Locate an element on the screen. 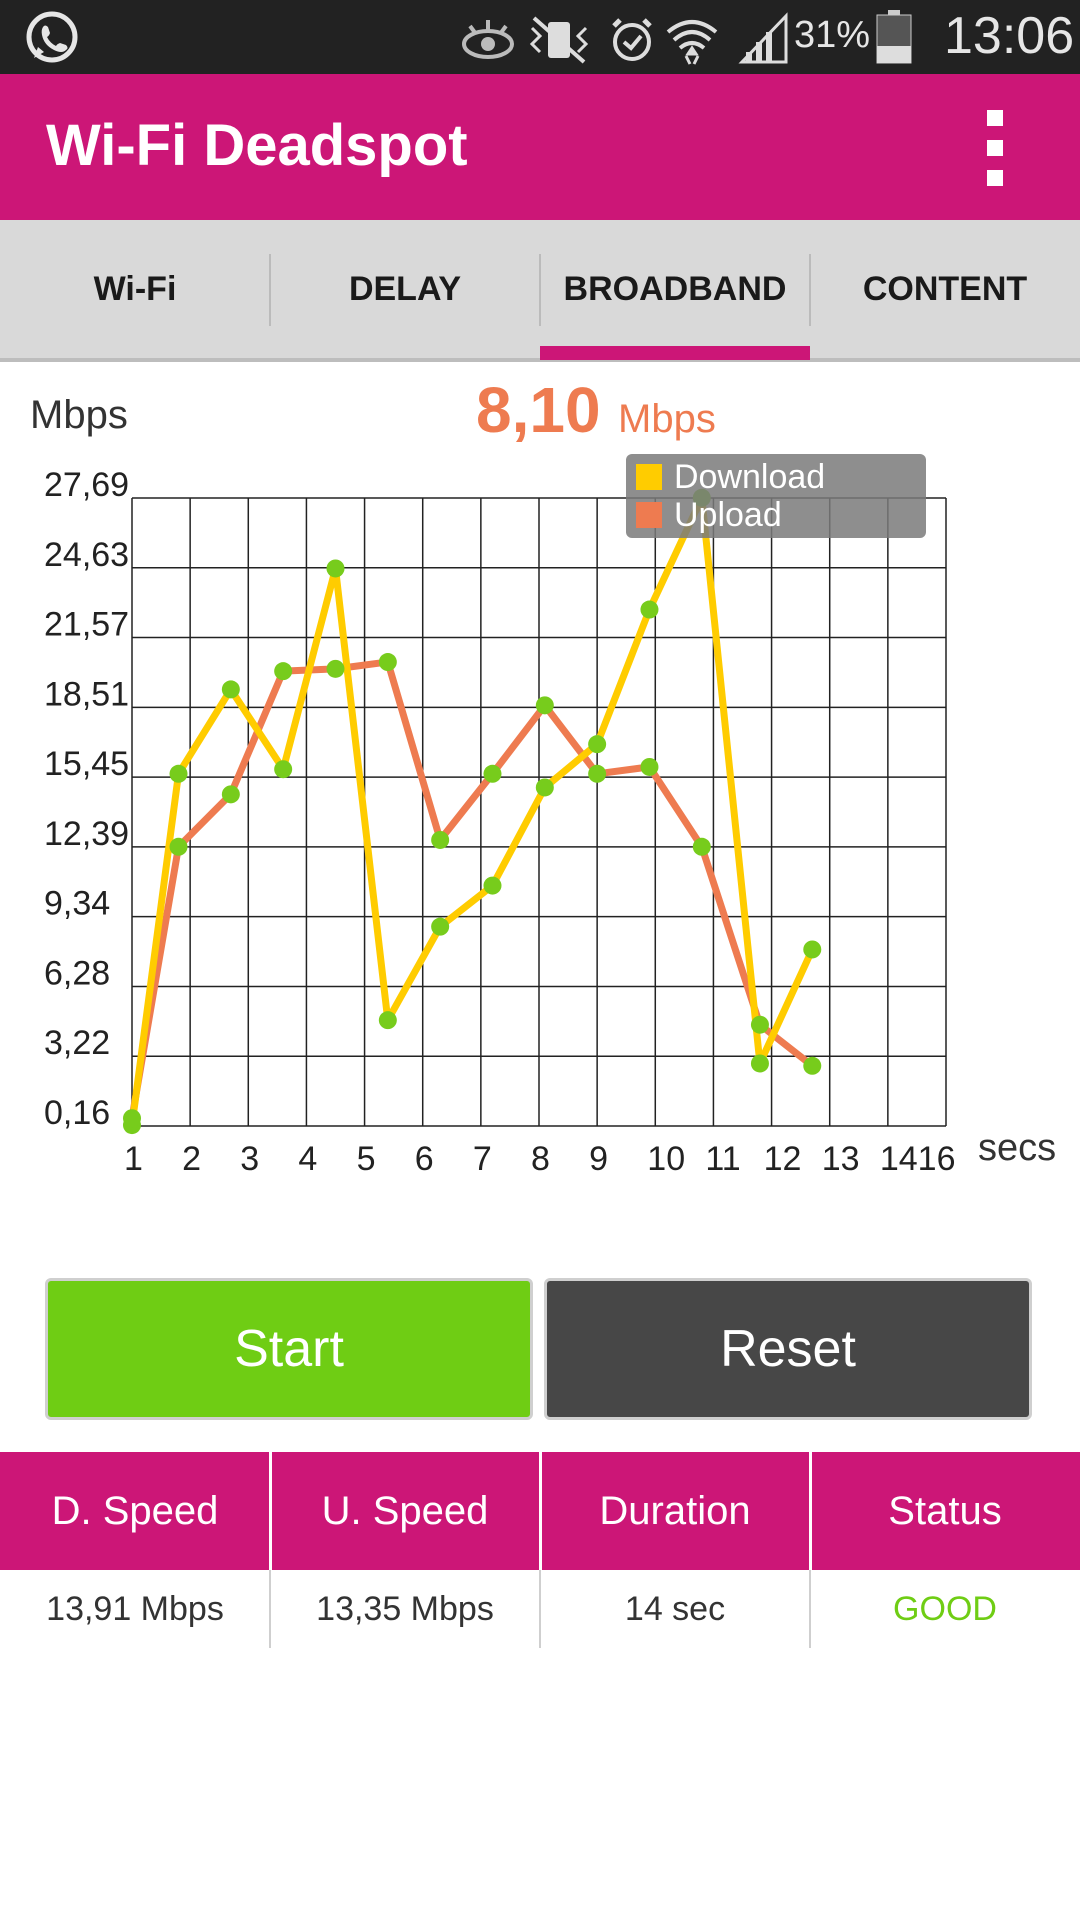 The height and width of the screenshot is (1920, 1080). y-tick-label: 27,69 is located at coordinates (86, 485).